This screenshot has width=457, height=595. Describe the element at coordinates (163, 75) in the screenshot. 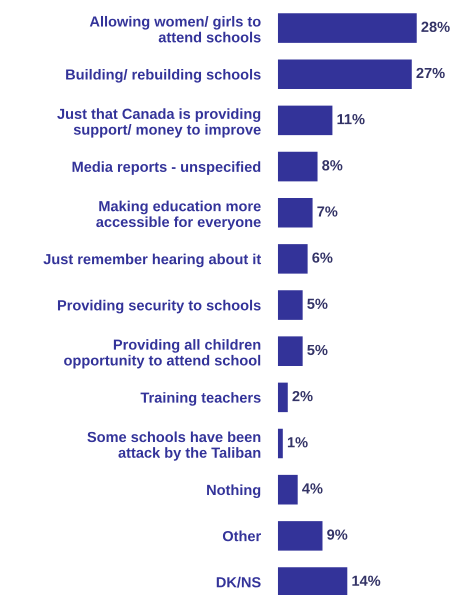

I see `y-tick-label: Building/ rebuilding schools` at that location.